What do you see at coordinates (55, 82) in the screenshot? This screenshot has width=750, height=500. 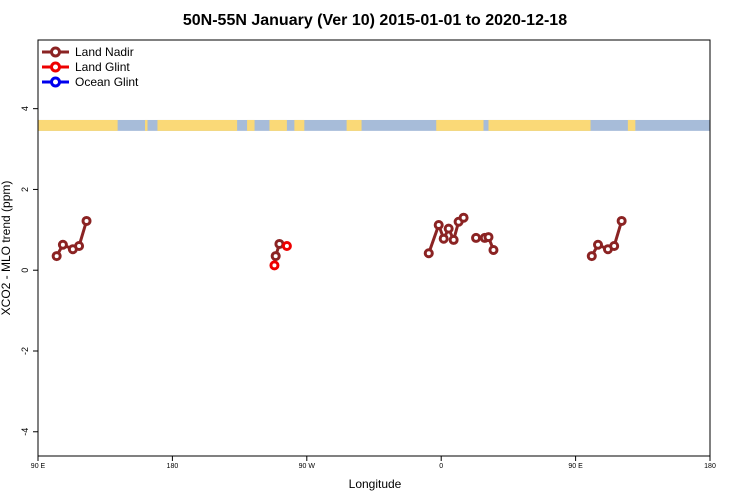 I see `legend-marker-ocean-glint` at bounding box center [55, 82].